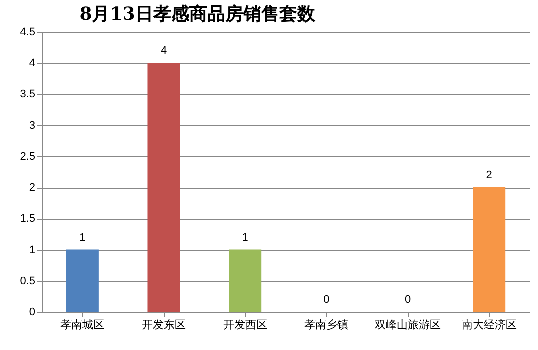 The height and width of the screenshot is (350, 538). I want to click on y-tick-label: 4, so click(32, 64).